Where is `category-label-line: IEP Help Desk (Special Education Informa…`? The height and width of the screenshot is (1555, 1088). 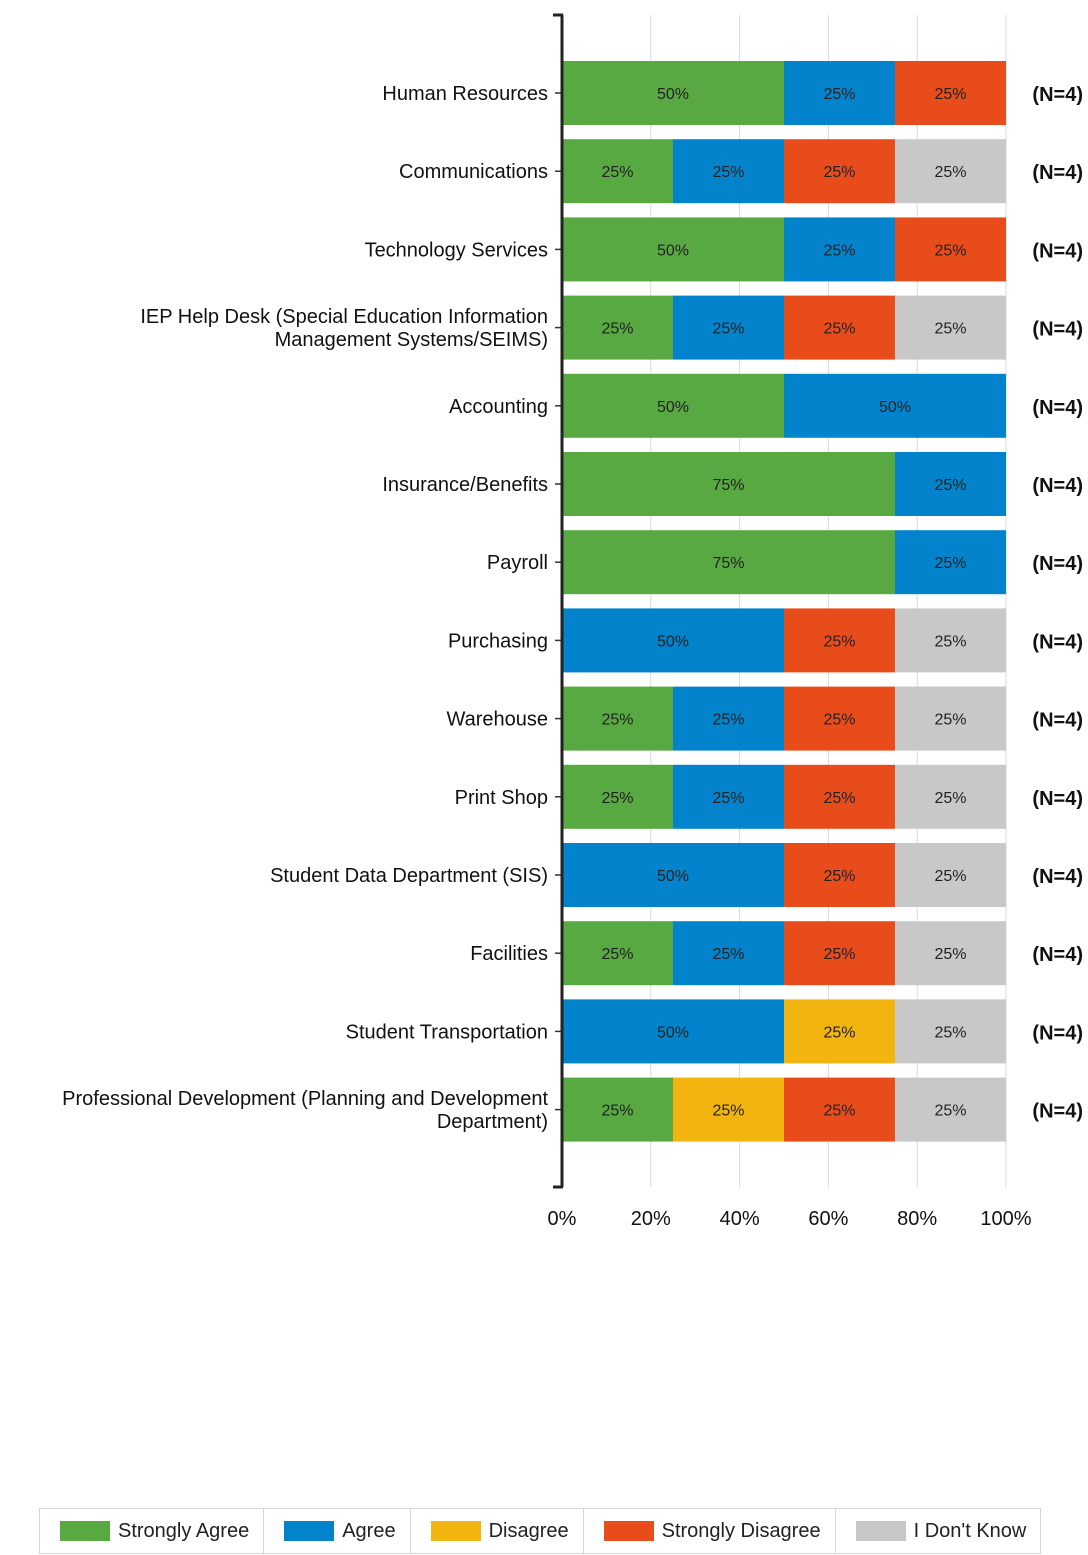
category-label-line: IEP Help Desk (Special Education Informa… is located at coordinates (344, 317).